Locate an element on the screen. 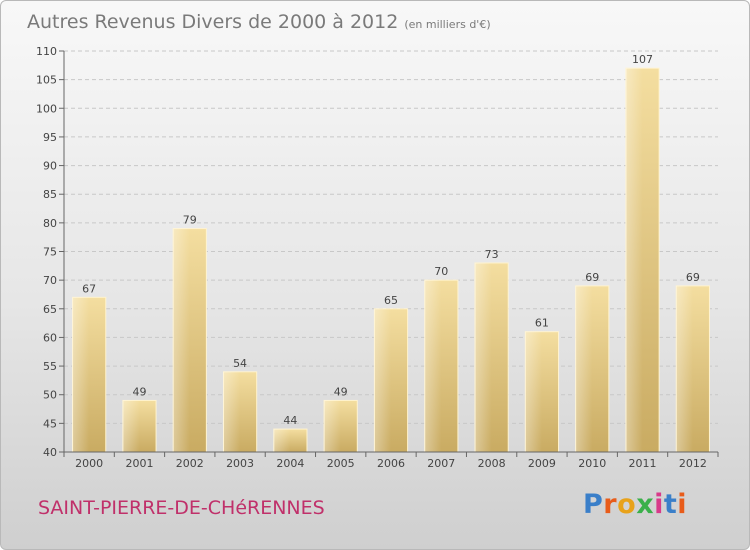  x-tick-label: 2012 is located at coordinates (693, 463).